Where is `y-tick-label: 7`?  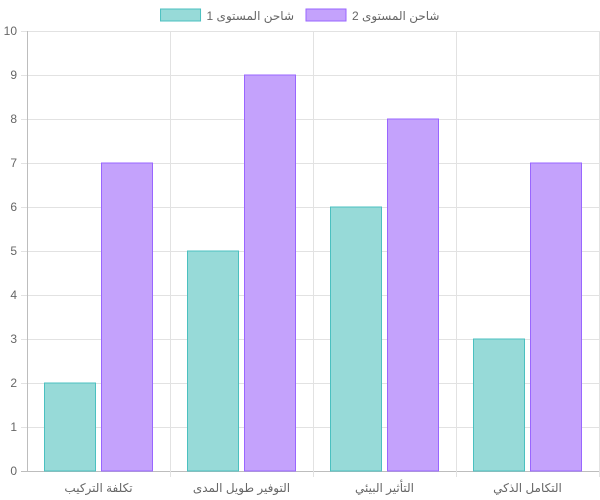 y-tick-label: 7 is located at coordinates (13, 163).